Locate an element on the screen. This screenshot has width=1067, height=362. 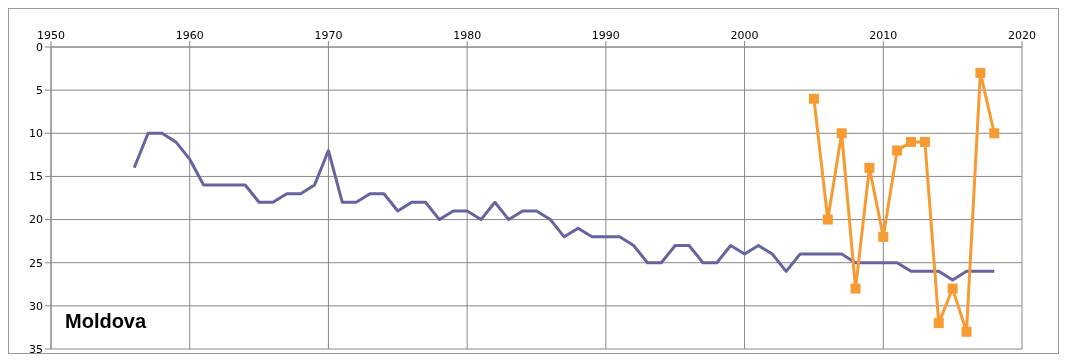
x-tick-label: 1980 is located at coordinates (467, 35).